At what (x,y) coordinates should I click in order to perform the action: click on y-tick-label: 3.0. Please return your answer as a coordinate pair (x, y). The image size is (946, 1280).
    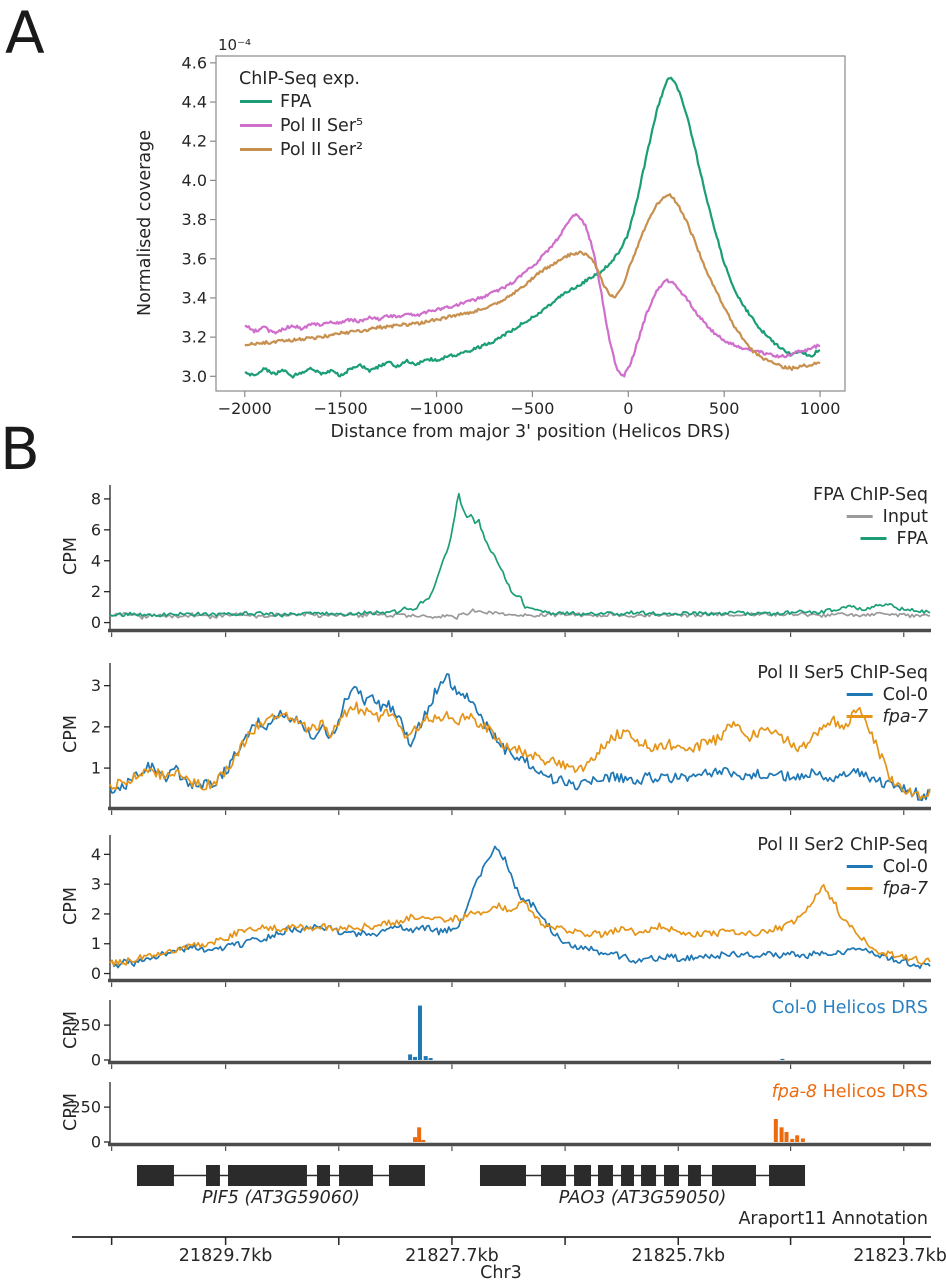
    Looking at the image, I should click on (194, 376).